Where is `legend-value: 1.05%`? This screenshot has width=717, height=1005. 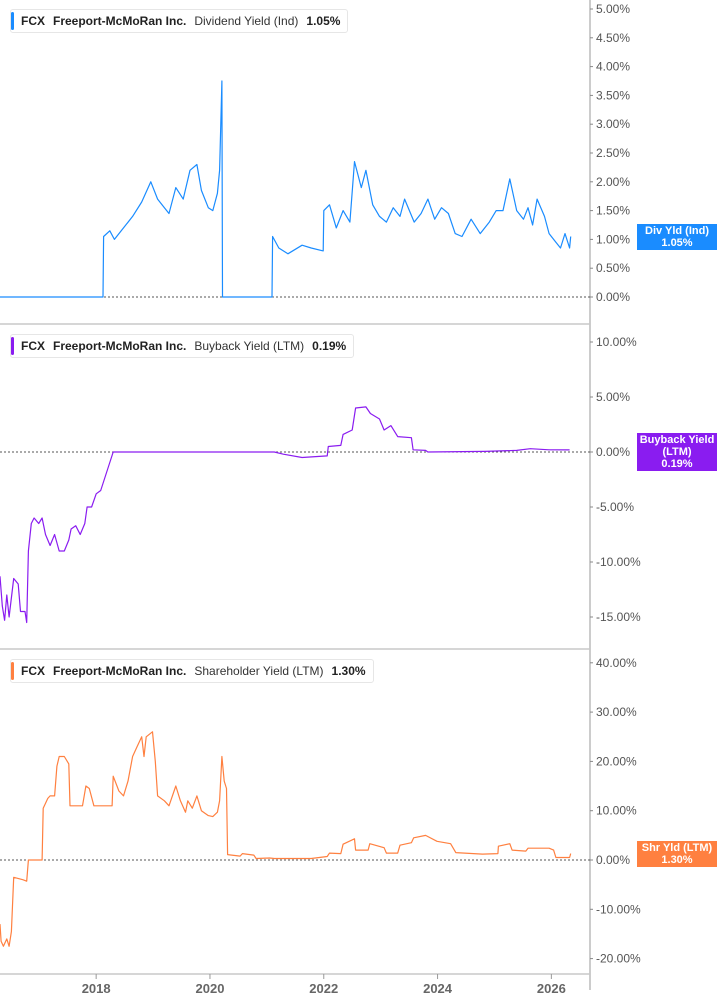 legend-value: 1.05% is located at coordinates (323, 21).